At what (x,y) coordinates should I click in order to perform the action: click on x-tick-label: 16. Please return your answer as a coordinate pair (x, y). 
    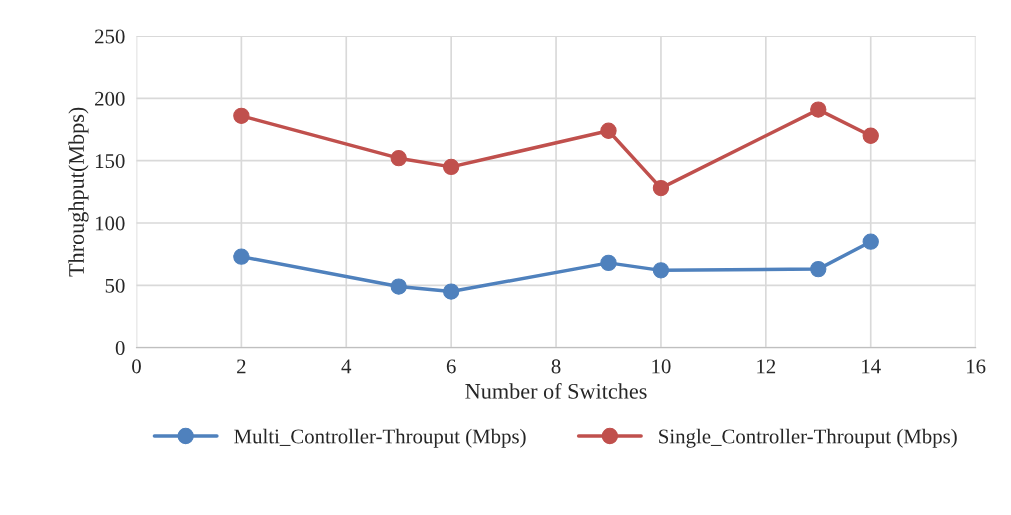
    Looking at the image, I should click on (976, 366).